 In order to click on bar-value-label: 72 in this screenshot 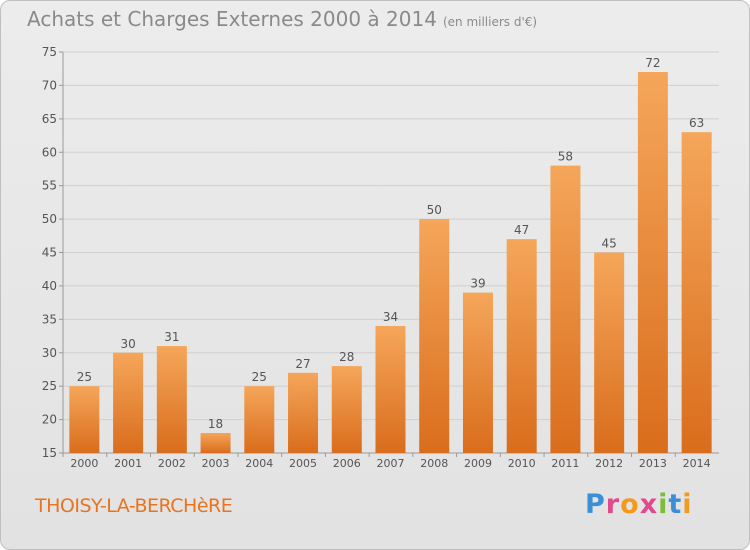, I will do `click(652, 63)`.